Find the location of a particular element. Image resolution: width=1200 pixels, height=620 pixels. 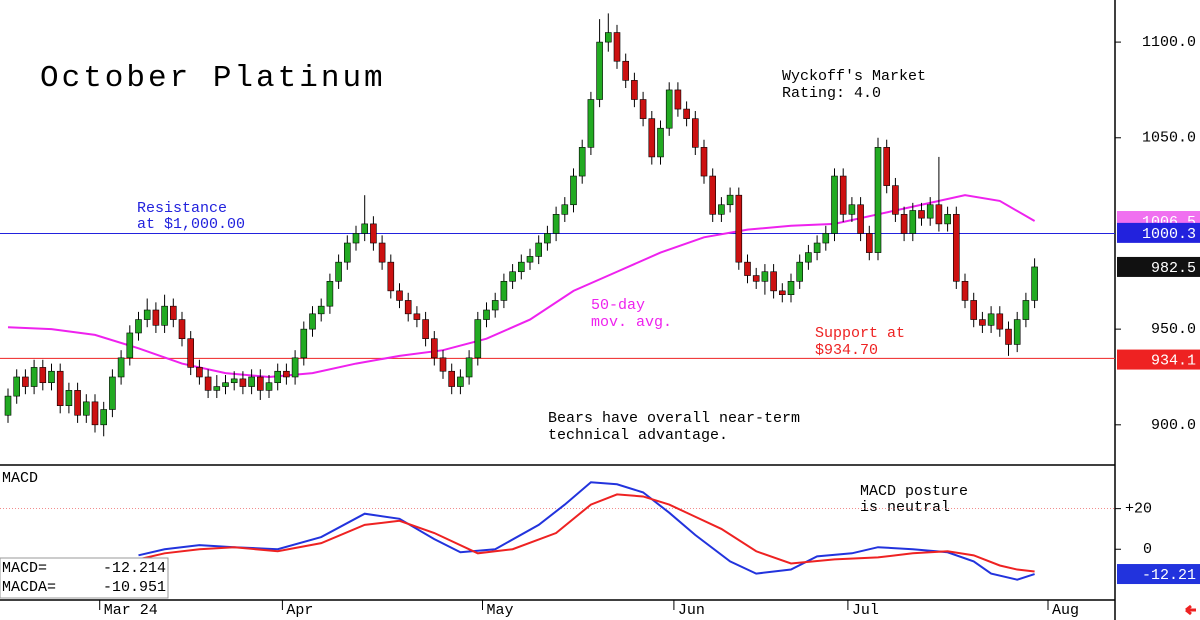

annotation: mov. avg. is located at coordinates (631, 322).